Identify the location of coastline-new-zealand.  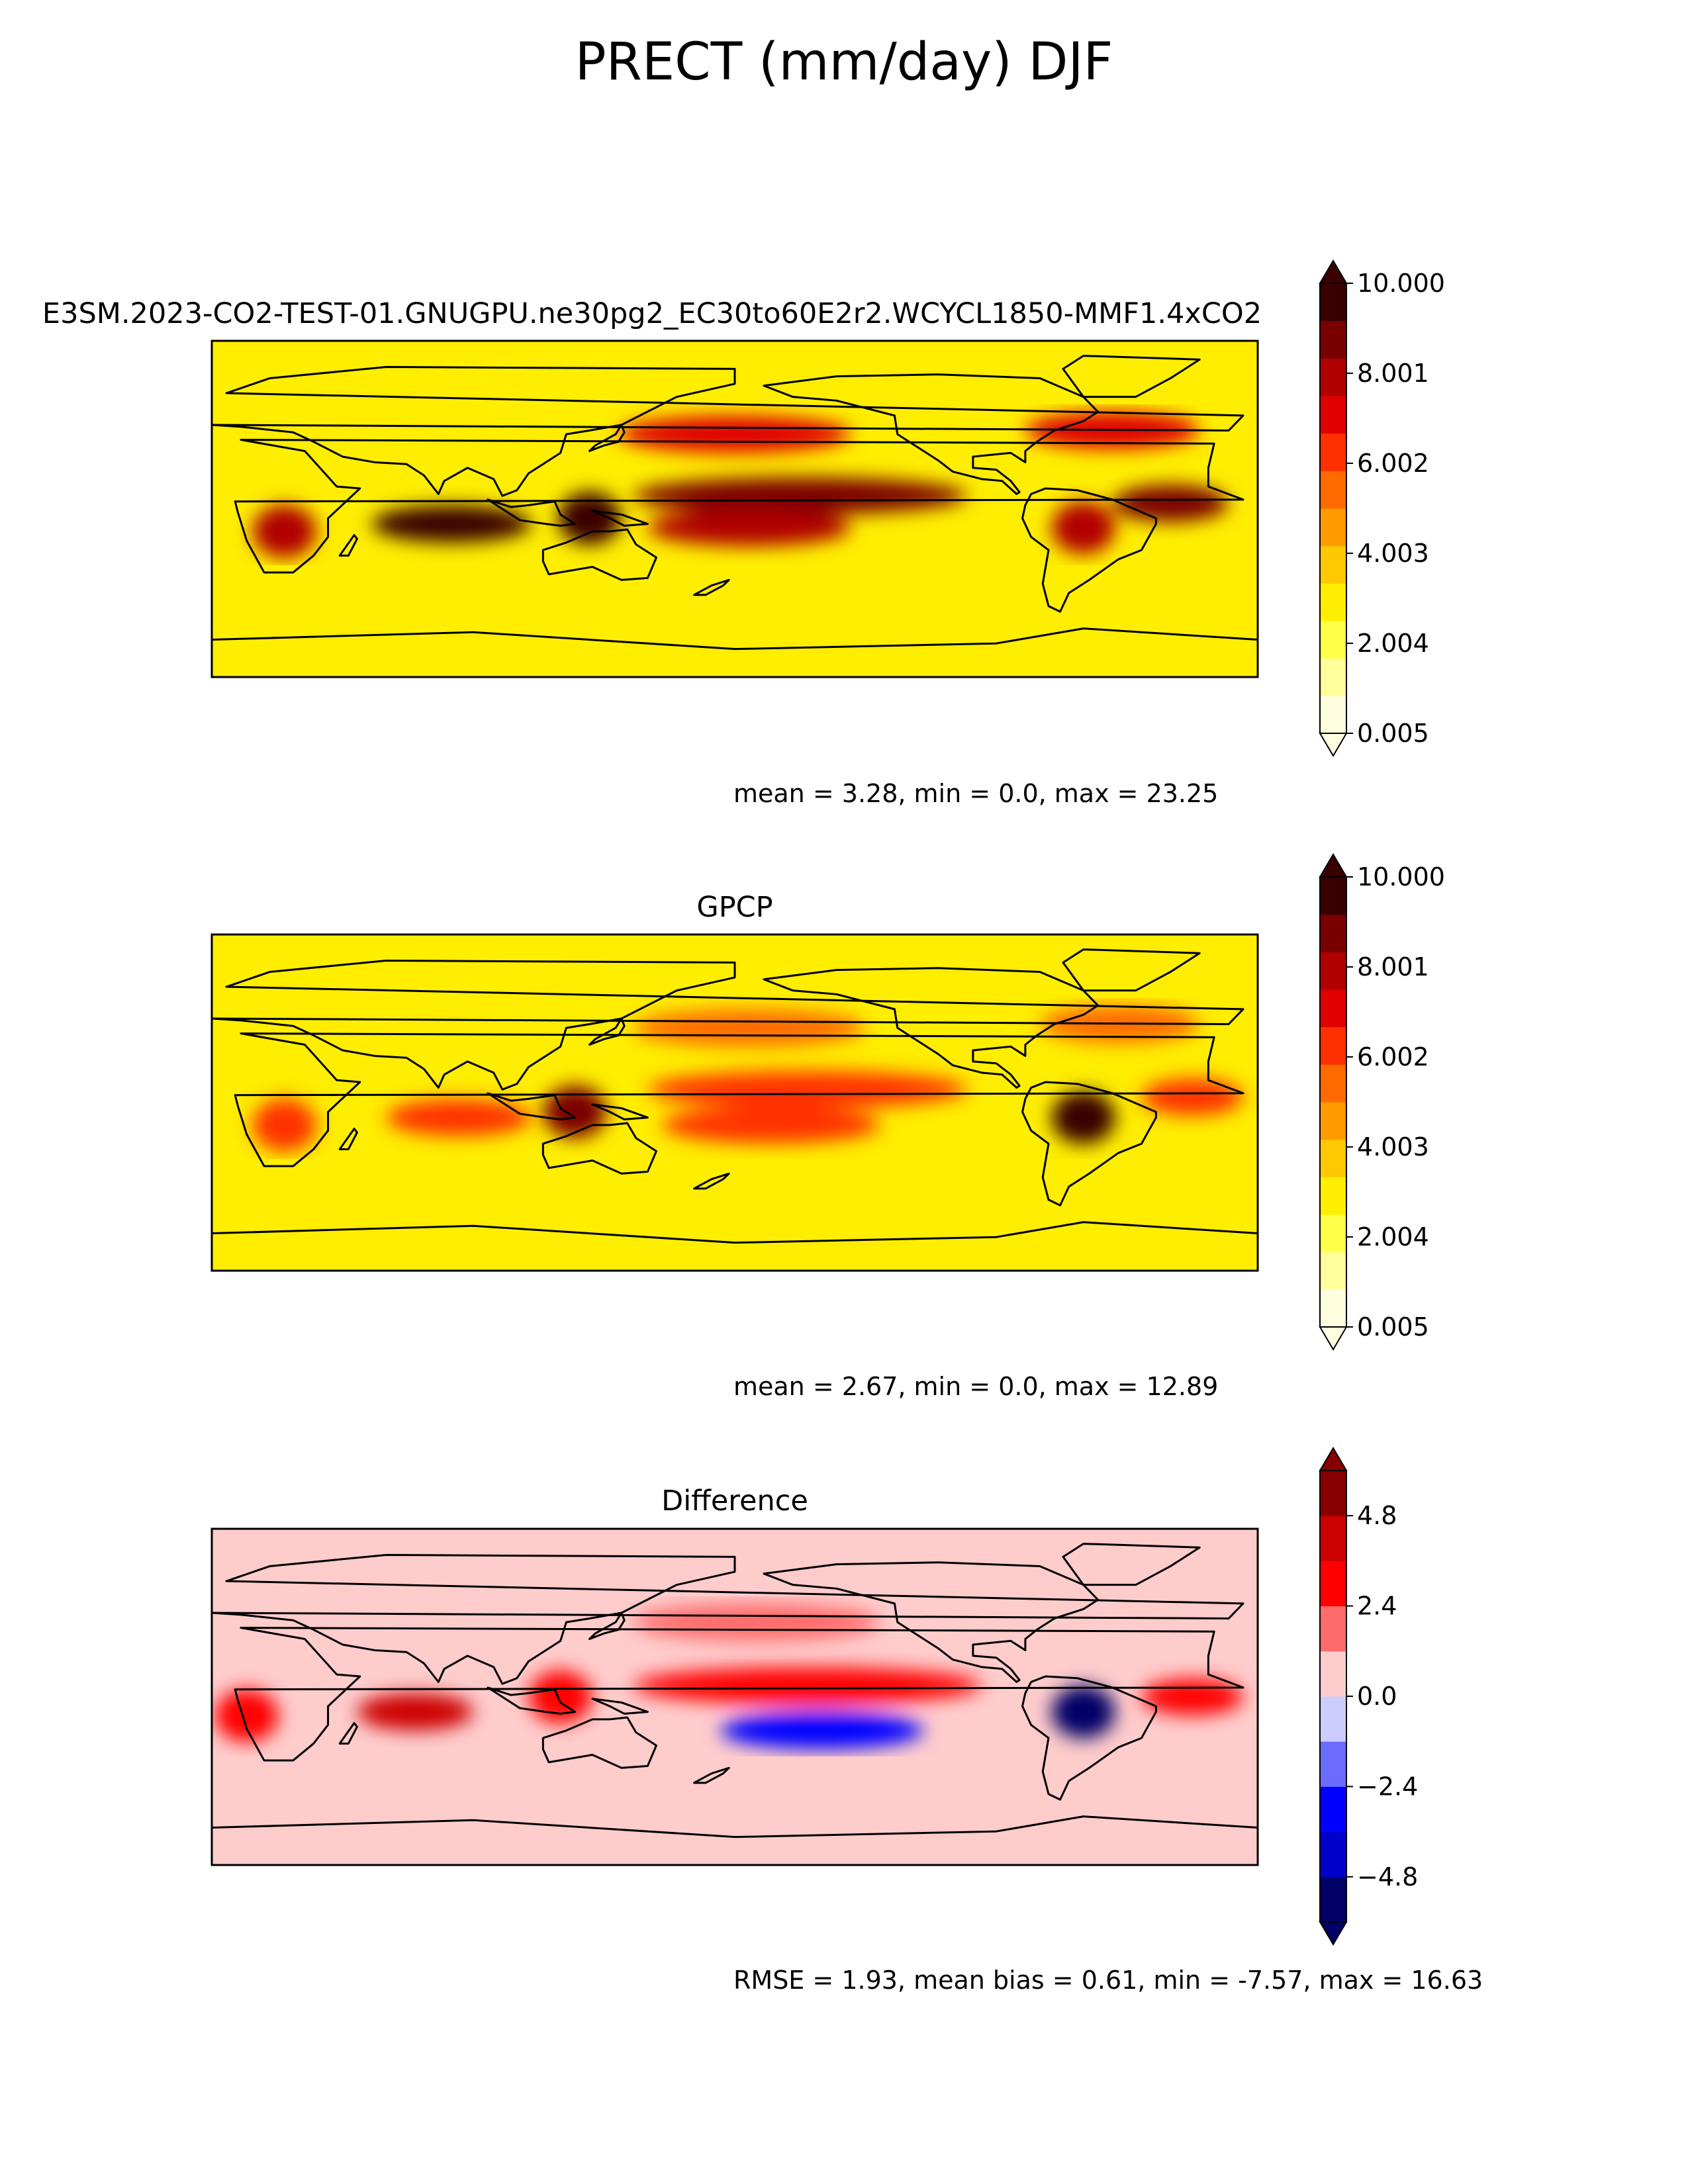
(711, 1775).